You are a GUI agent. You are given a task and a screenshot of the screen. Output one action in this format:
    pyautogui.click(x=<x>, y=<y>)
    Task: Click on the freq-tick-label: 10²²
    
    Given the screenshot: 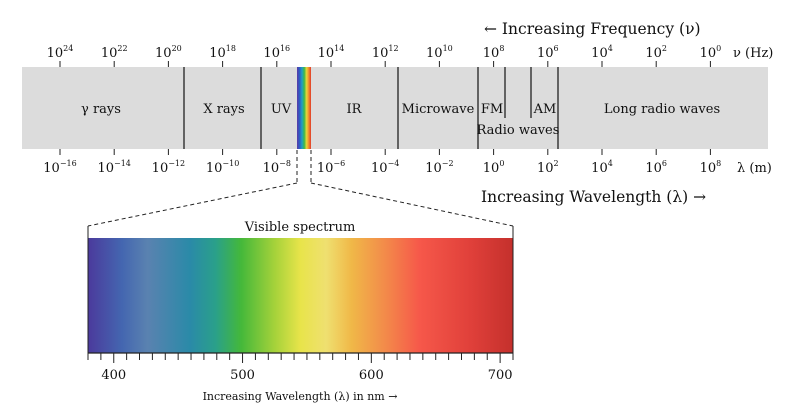 What is the action you would take?
    pyautogui.click(x=114, y=52)
    